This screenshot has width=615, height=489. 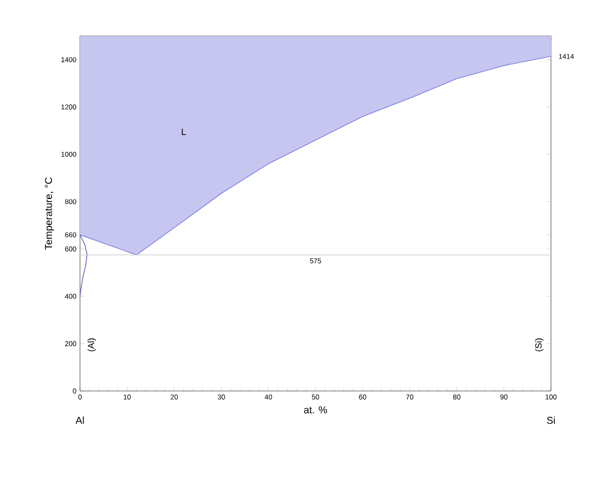 What do you see at coordinates (184, 131) in the screenshot?
I see `annotation: L` at bounding box center [184, 131].